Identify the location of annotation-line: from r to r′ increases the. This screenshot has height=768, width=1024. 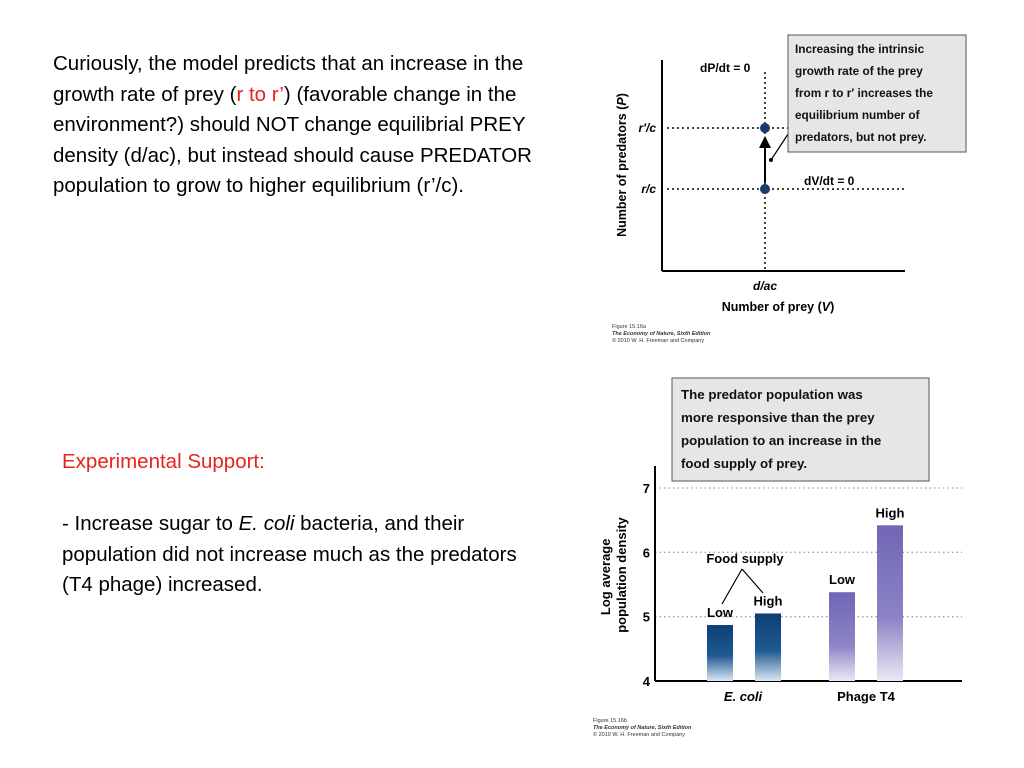
(864, 93).